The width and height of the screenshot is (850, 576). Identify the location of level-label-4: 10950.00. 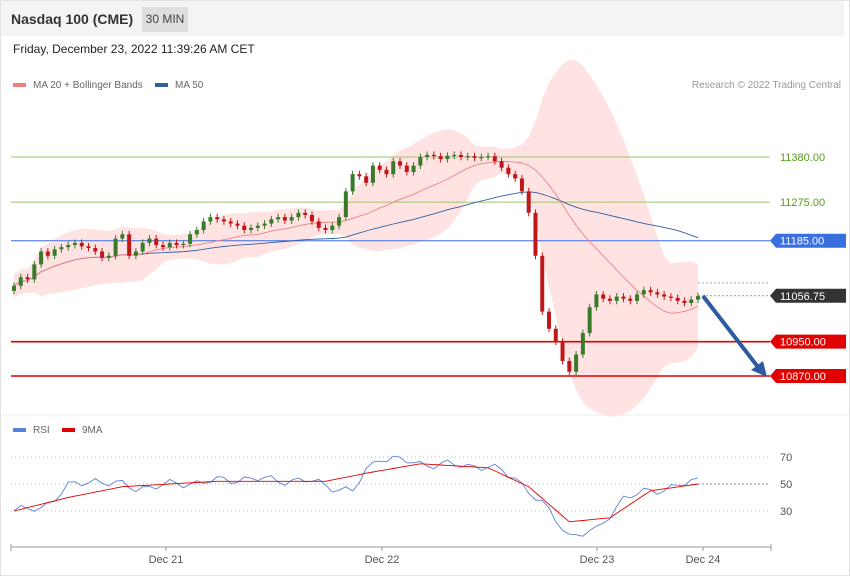
(803, 343).